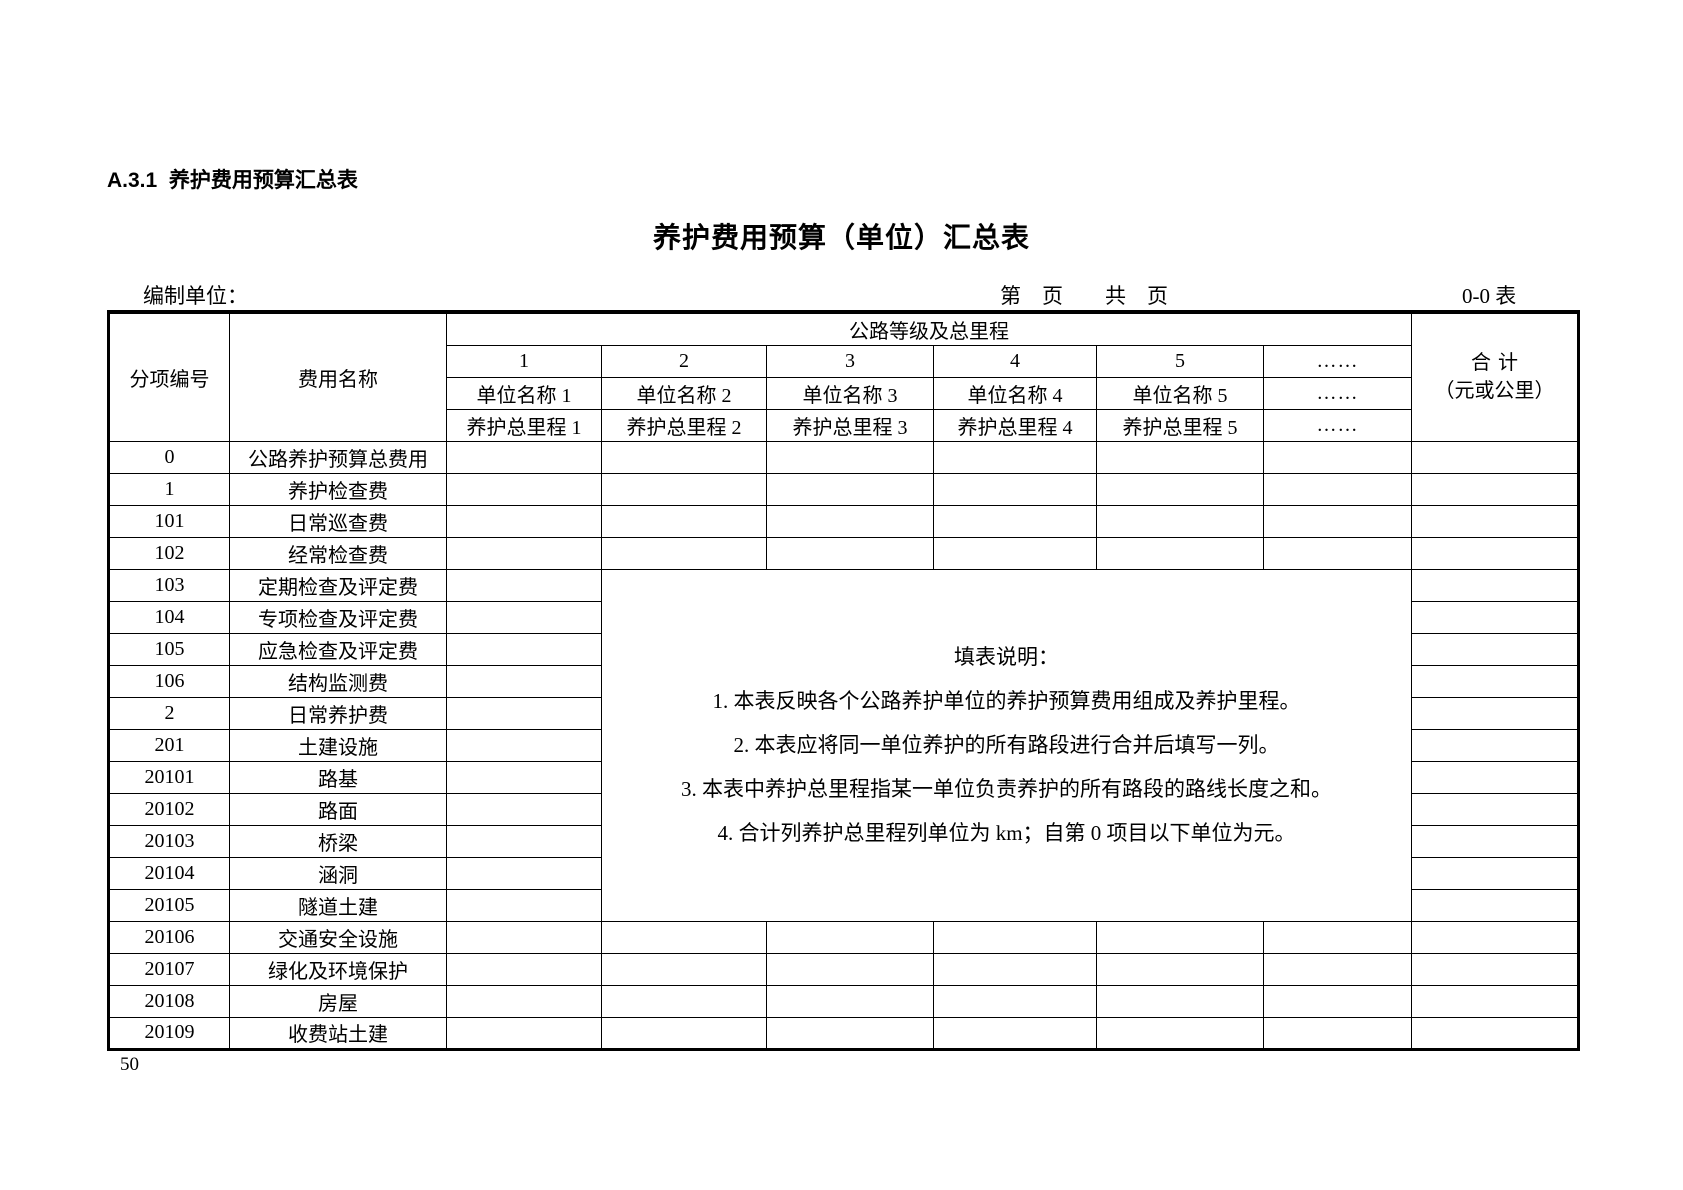  Describe the element at coordinates (169, 969) in the screenshot. I see `row-code-cell: 20107` at that location.